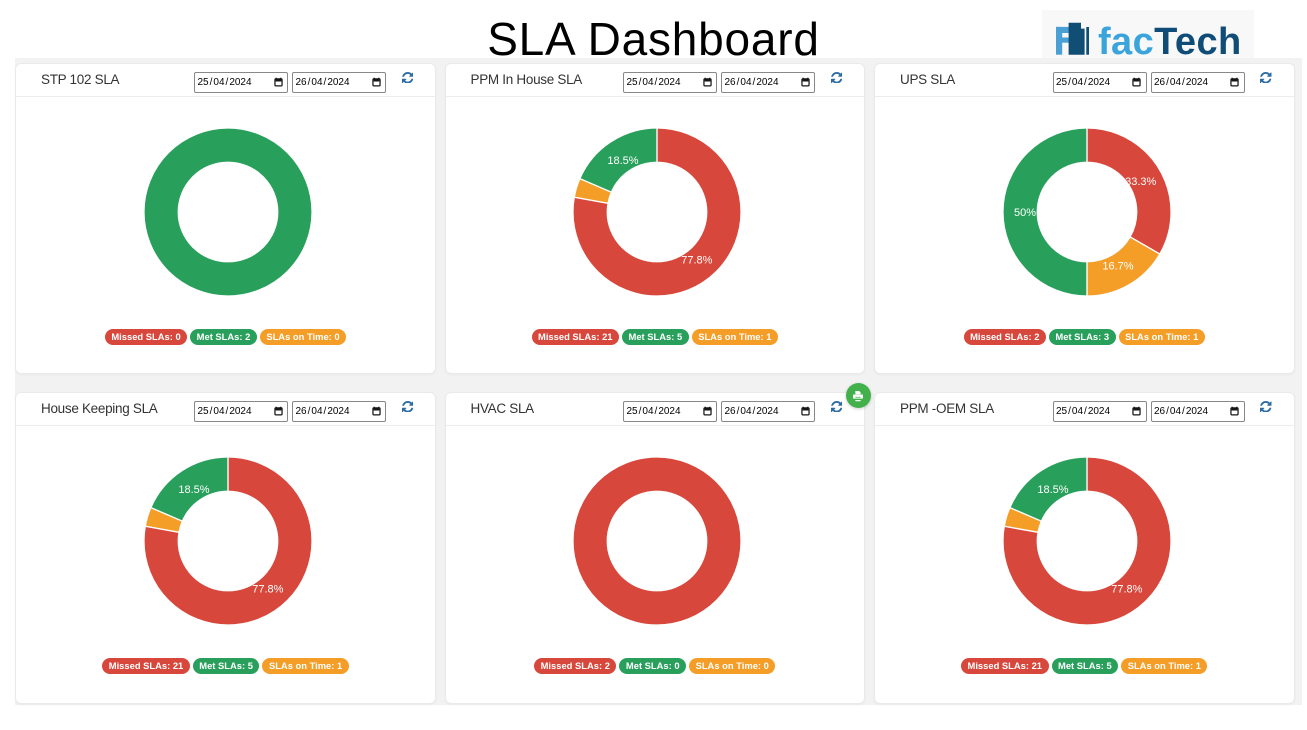 The height and width of the screenshot is (730, 1307). Describe the element at coordinates (1117, 267) in the screenshot. I see `svg-text: 16.7%` at that location.